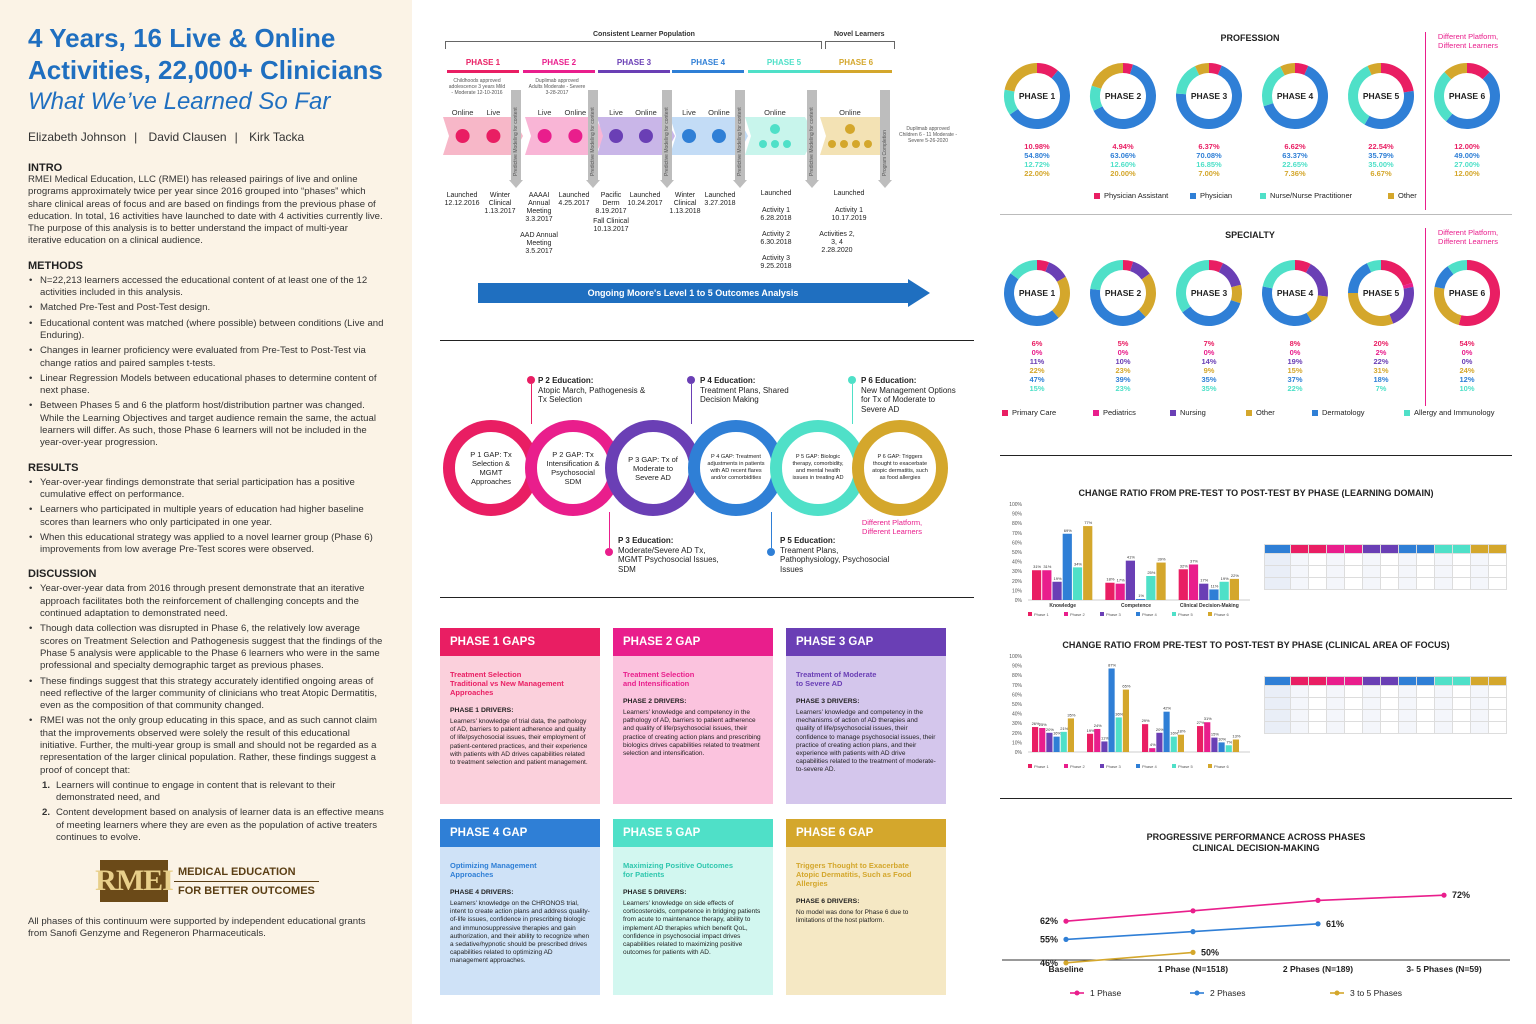  I want to click on donut-value: 22.65%, so click(1295, 164).